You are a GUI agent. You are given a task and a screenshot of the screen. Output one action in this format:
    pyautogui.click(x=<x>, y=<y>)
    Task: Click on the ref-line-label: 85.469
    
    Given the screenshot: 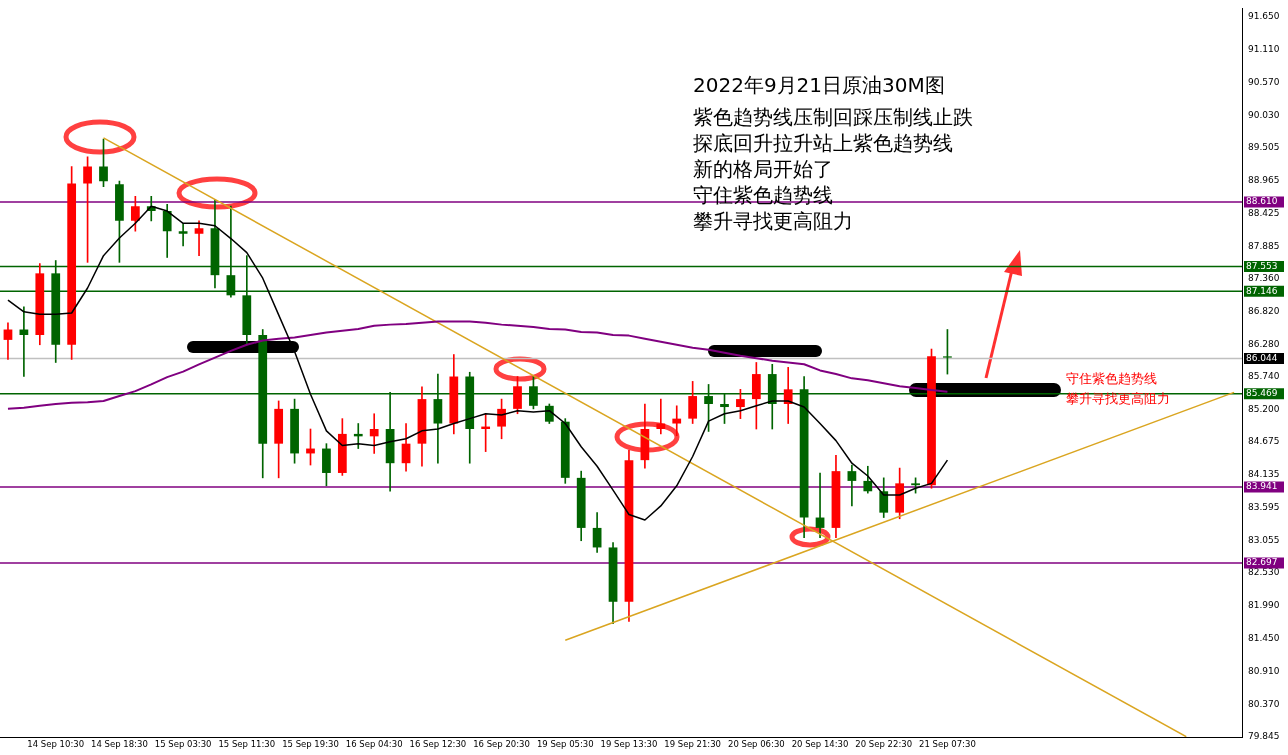 What is the action you would take?
    pyautogui.click(x=1262, y=393)
    